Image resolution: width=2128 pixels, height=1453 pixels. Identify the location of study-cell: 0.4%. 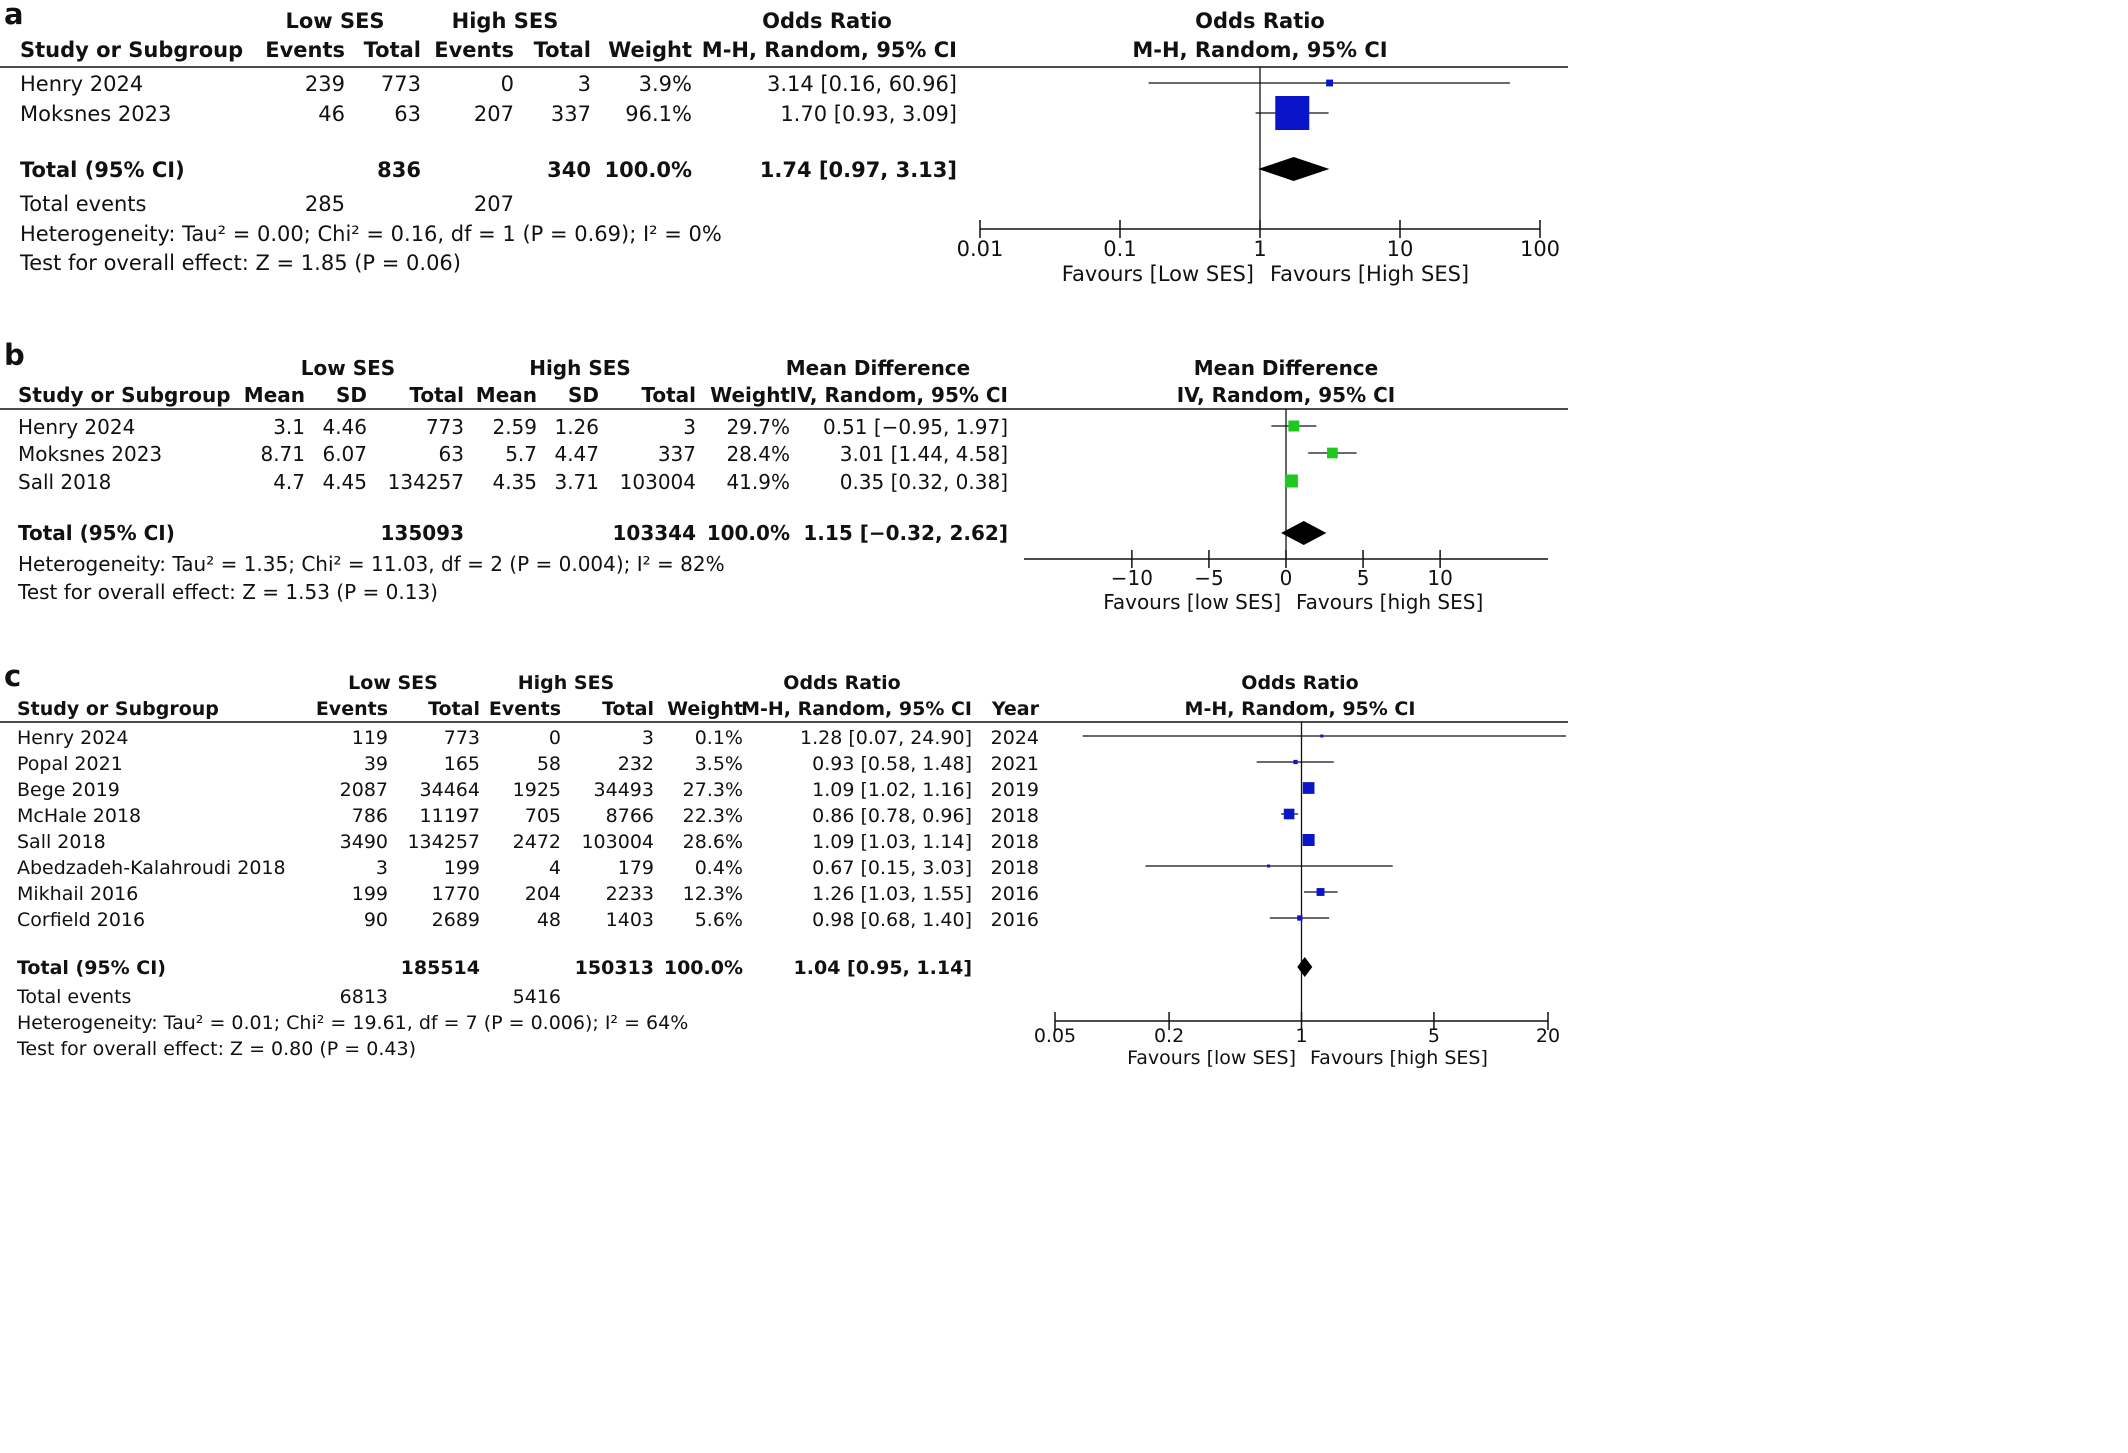
(719, 868).